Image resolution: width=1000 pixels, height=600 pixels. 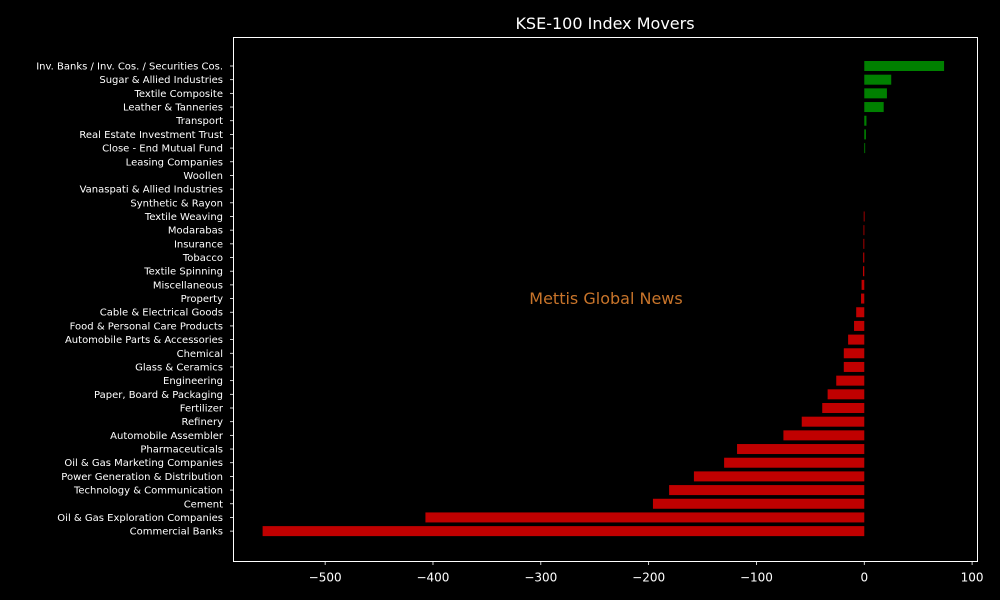 What do you see at coordinates (161, 313) in the screenshot?
I see `y-tick-label: Cable & Electrical Goods` at bounding box center [161, 313].